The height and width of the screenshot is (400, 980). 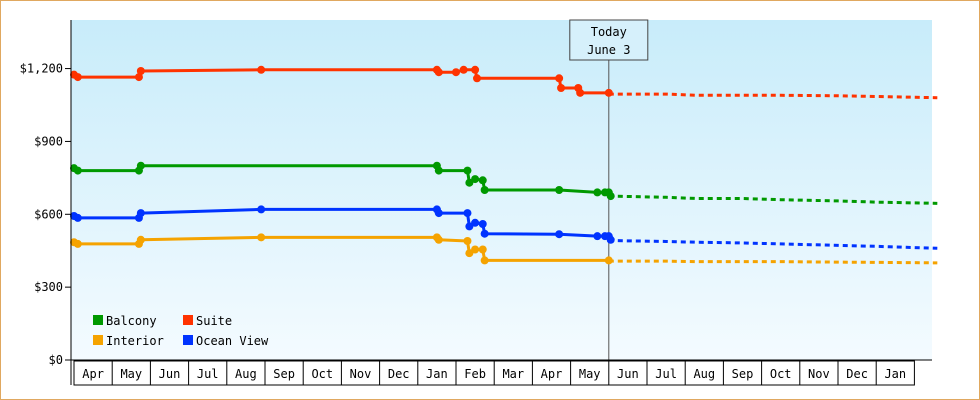 I want to click on legend-label: Interior, so click(x=135, y=341).